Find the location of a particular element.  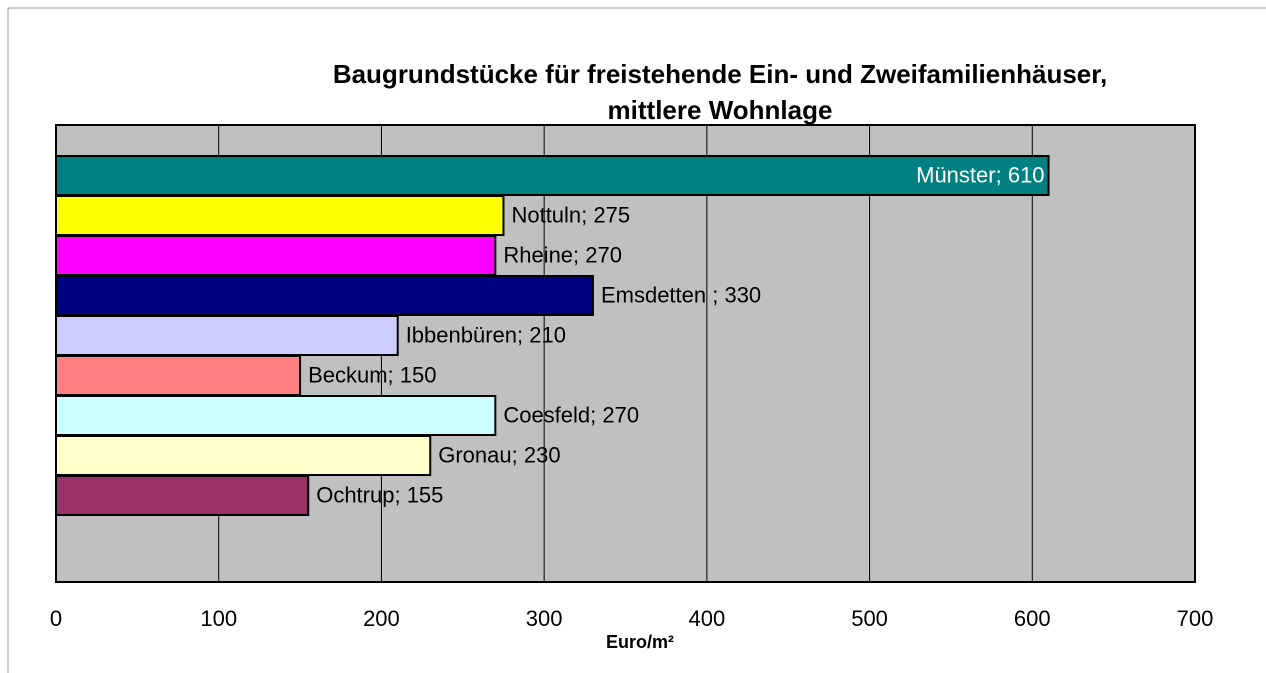

data-label: Emsdetten ; 330 is located at coordinates (681, 294).